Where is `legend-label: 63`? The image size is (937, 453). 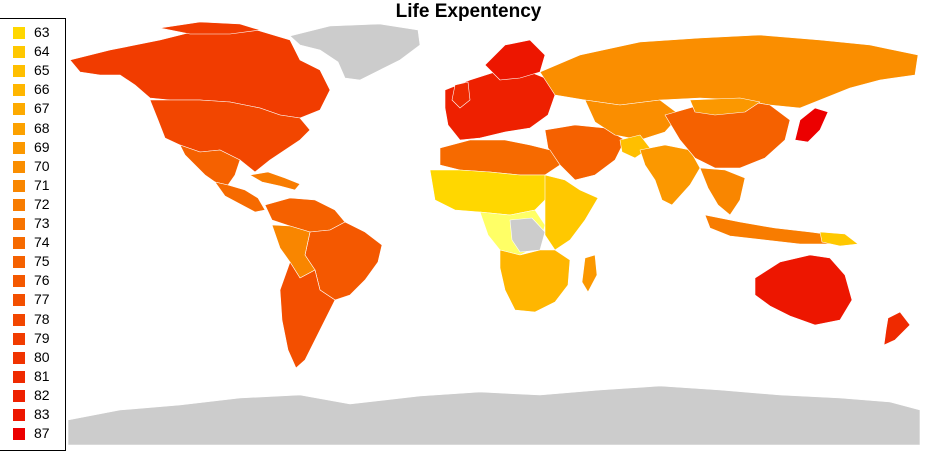 legend-label: 63 is located at coordinates (42, 32).